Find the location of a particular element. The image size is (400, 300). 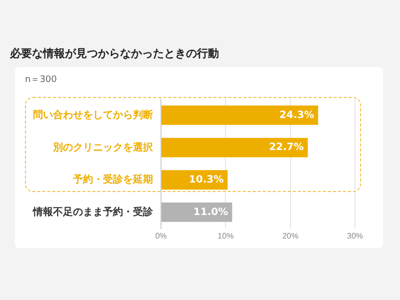

chart-title: 必要な情報が見つからなかったときの行動 is located at coordinates (114, 53).